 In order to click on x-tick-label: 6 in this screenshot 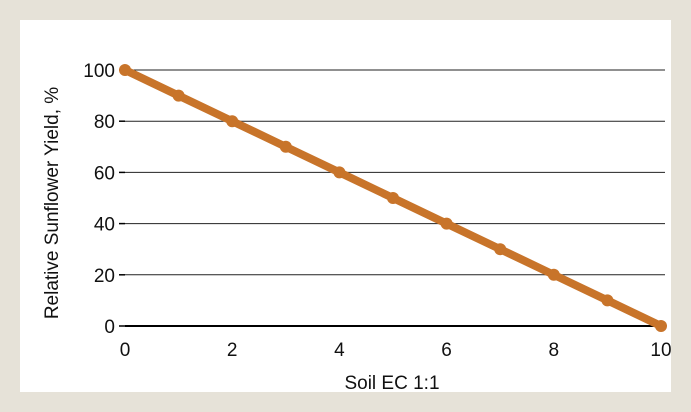, I will do `click(446, 350)`.